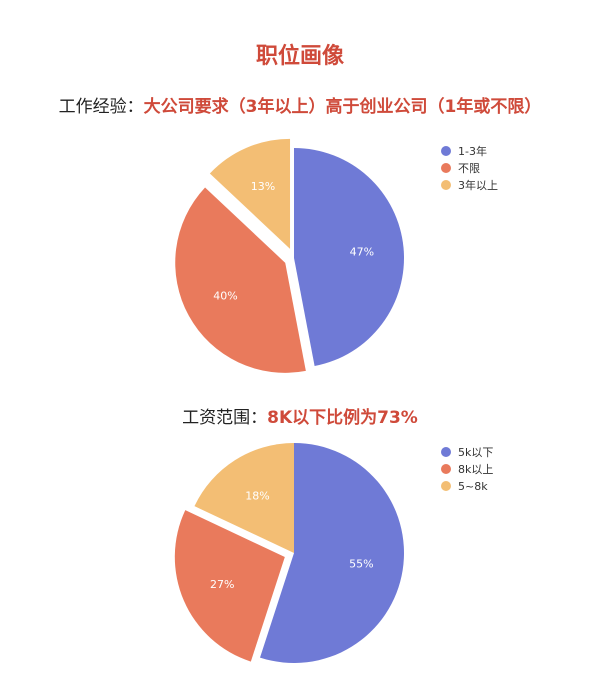 Image resolution: width=600 pixels, height=700 pixels. Describe the element at coordinates (472, 151) in the screenshot. I see `experience-legend-label-0: 1-3年` at that location.